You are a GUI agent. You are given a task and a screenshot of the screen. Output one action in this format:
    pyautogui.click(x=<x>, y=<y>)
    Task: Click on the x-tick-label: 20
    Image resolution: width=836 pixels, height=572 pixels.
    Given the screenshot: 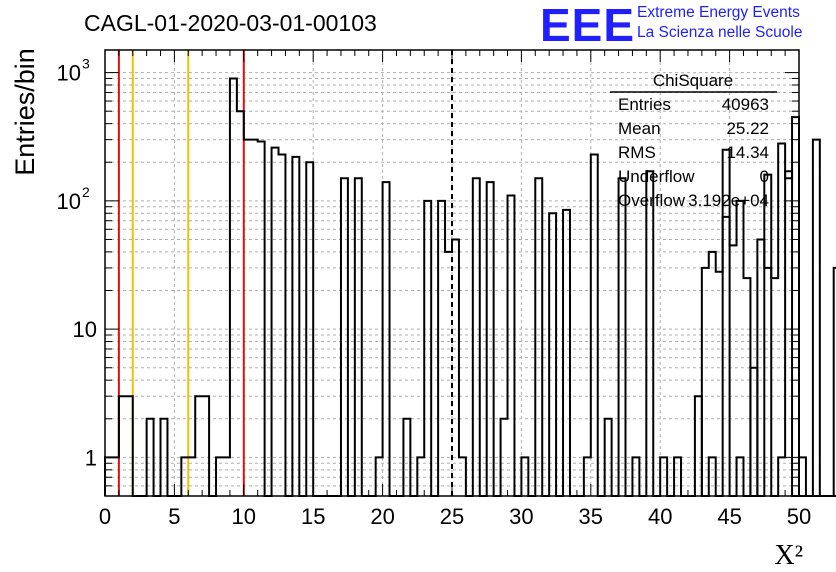 What is the action you would take?
    pyautogui.click(x=382, y=516)
    